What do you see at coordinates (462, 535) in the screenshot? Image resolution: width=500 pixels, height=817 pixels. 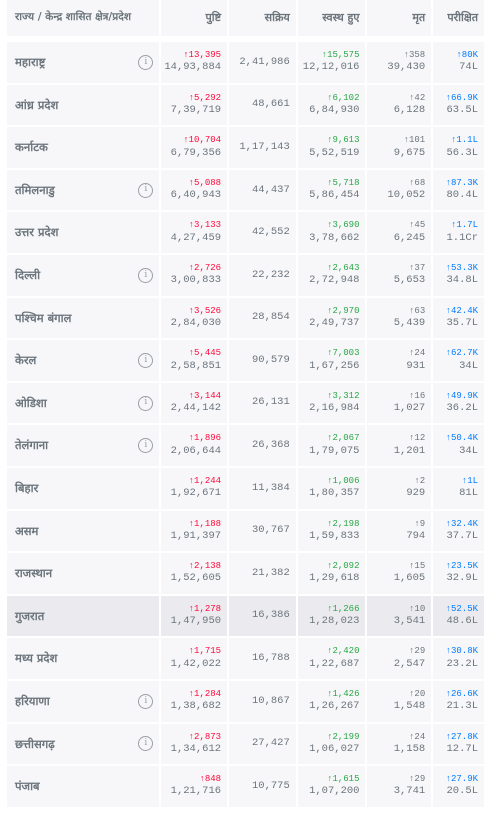 I see `tested-total: 37.7L` at bounding box center [462, 535].